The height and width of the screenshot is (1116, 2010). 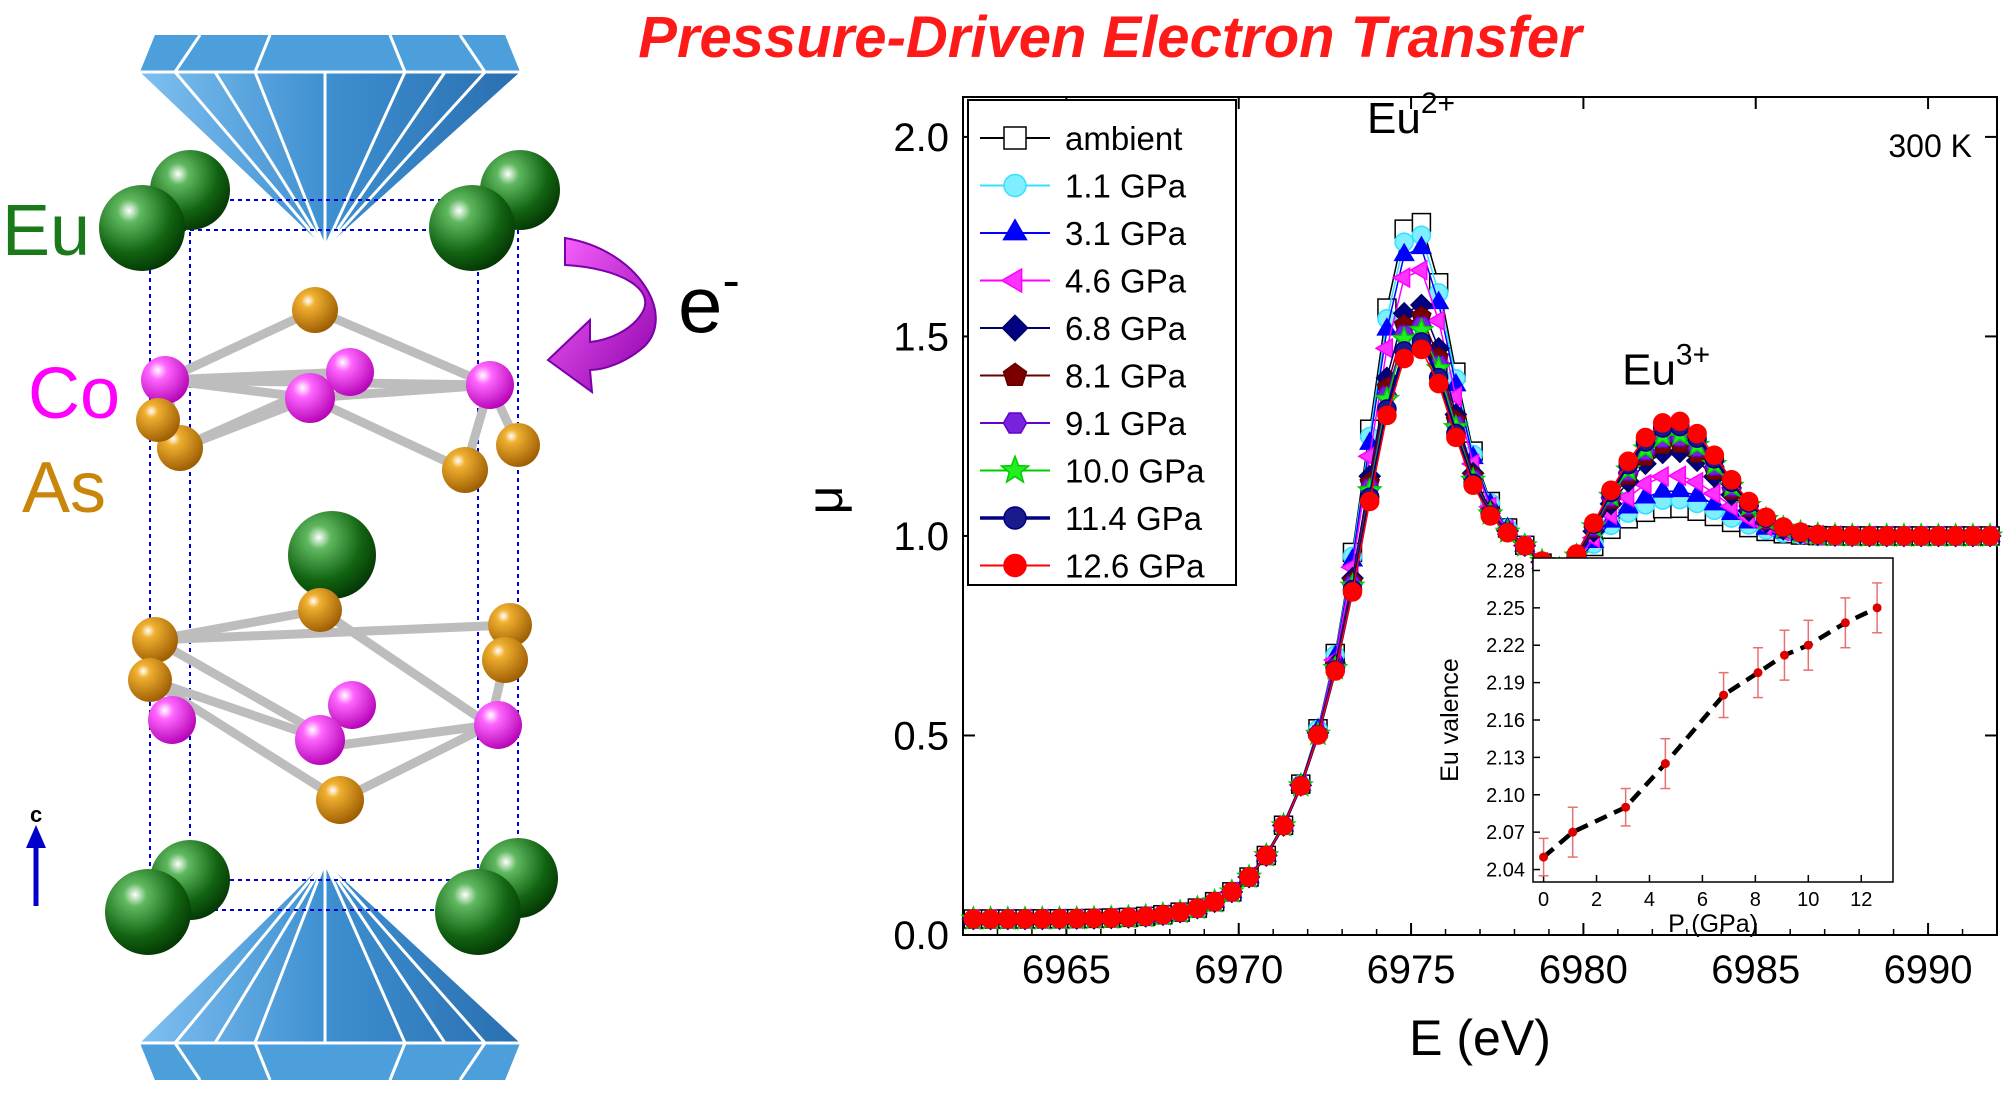 I want to click on inset-x-tick-label: 8, so click(x=1755, y=900).